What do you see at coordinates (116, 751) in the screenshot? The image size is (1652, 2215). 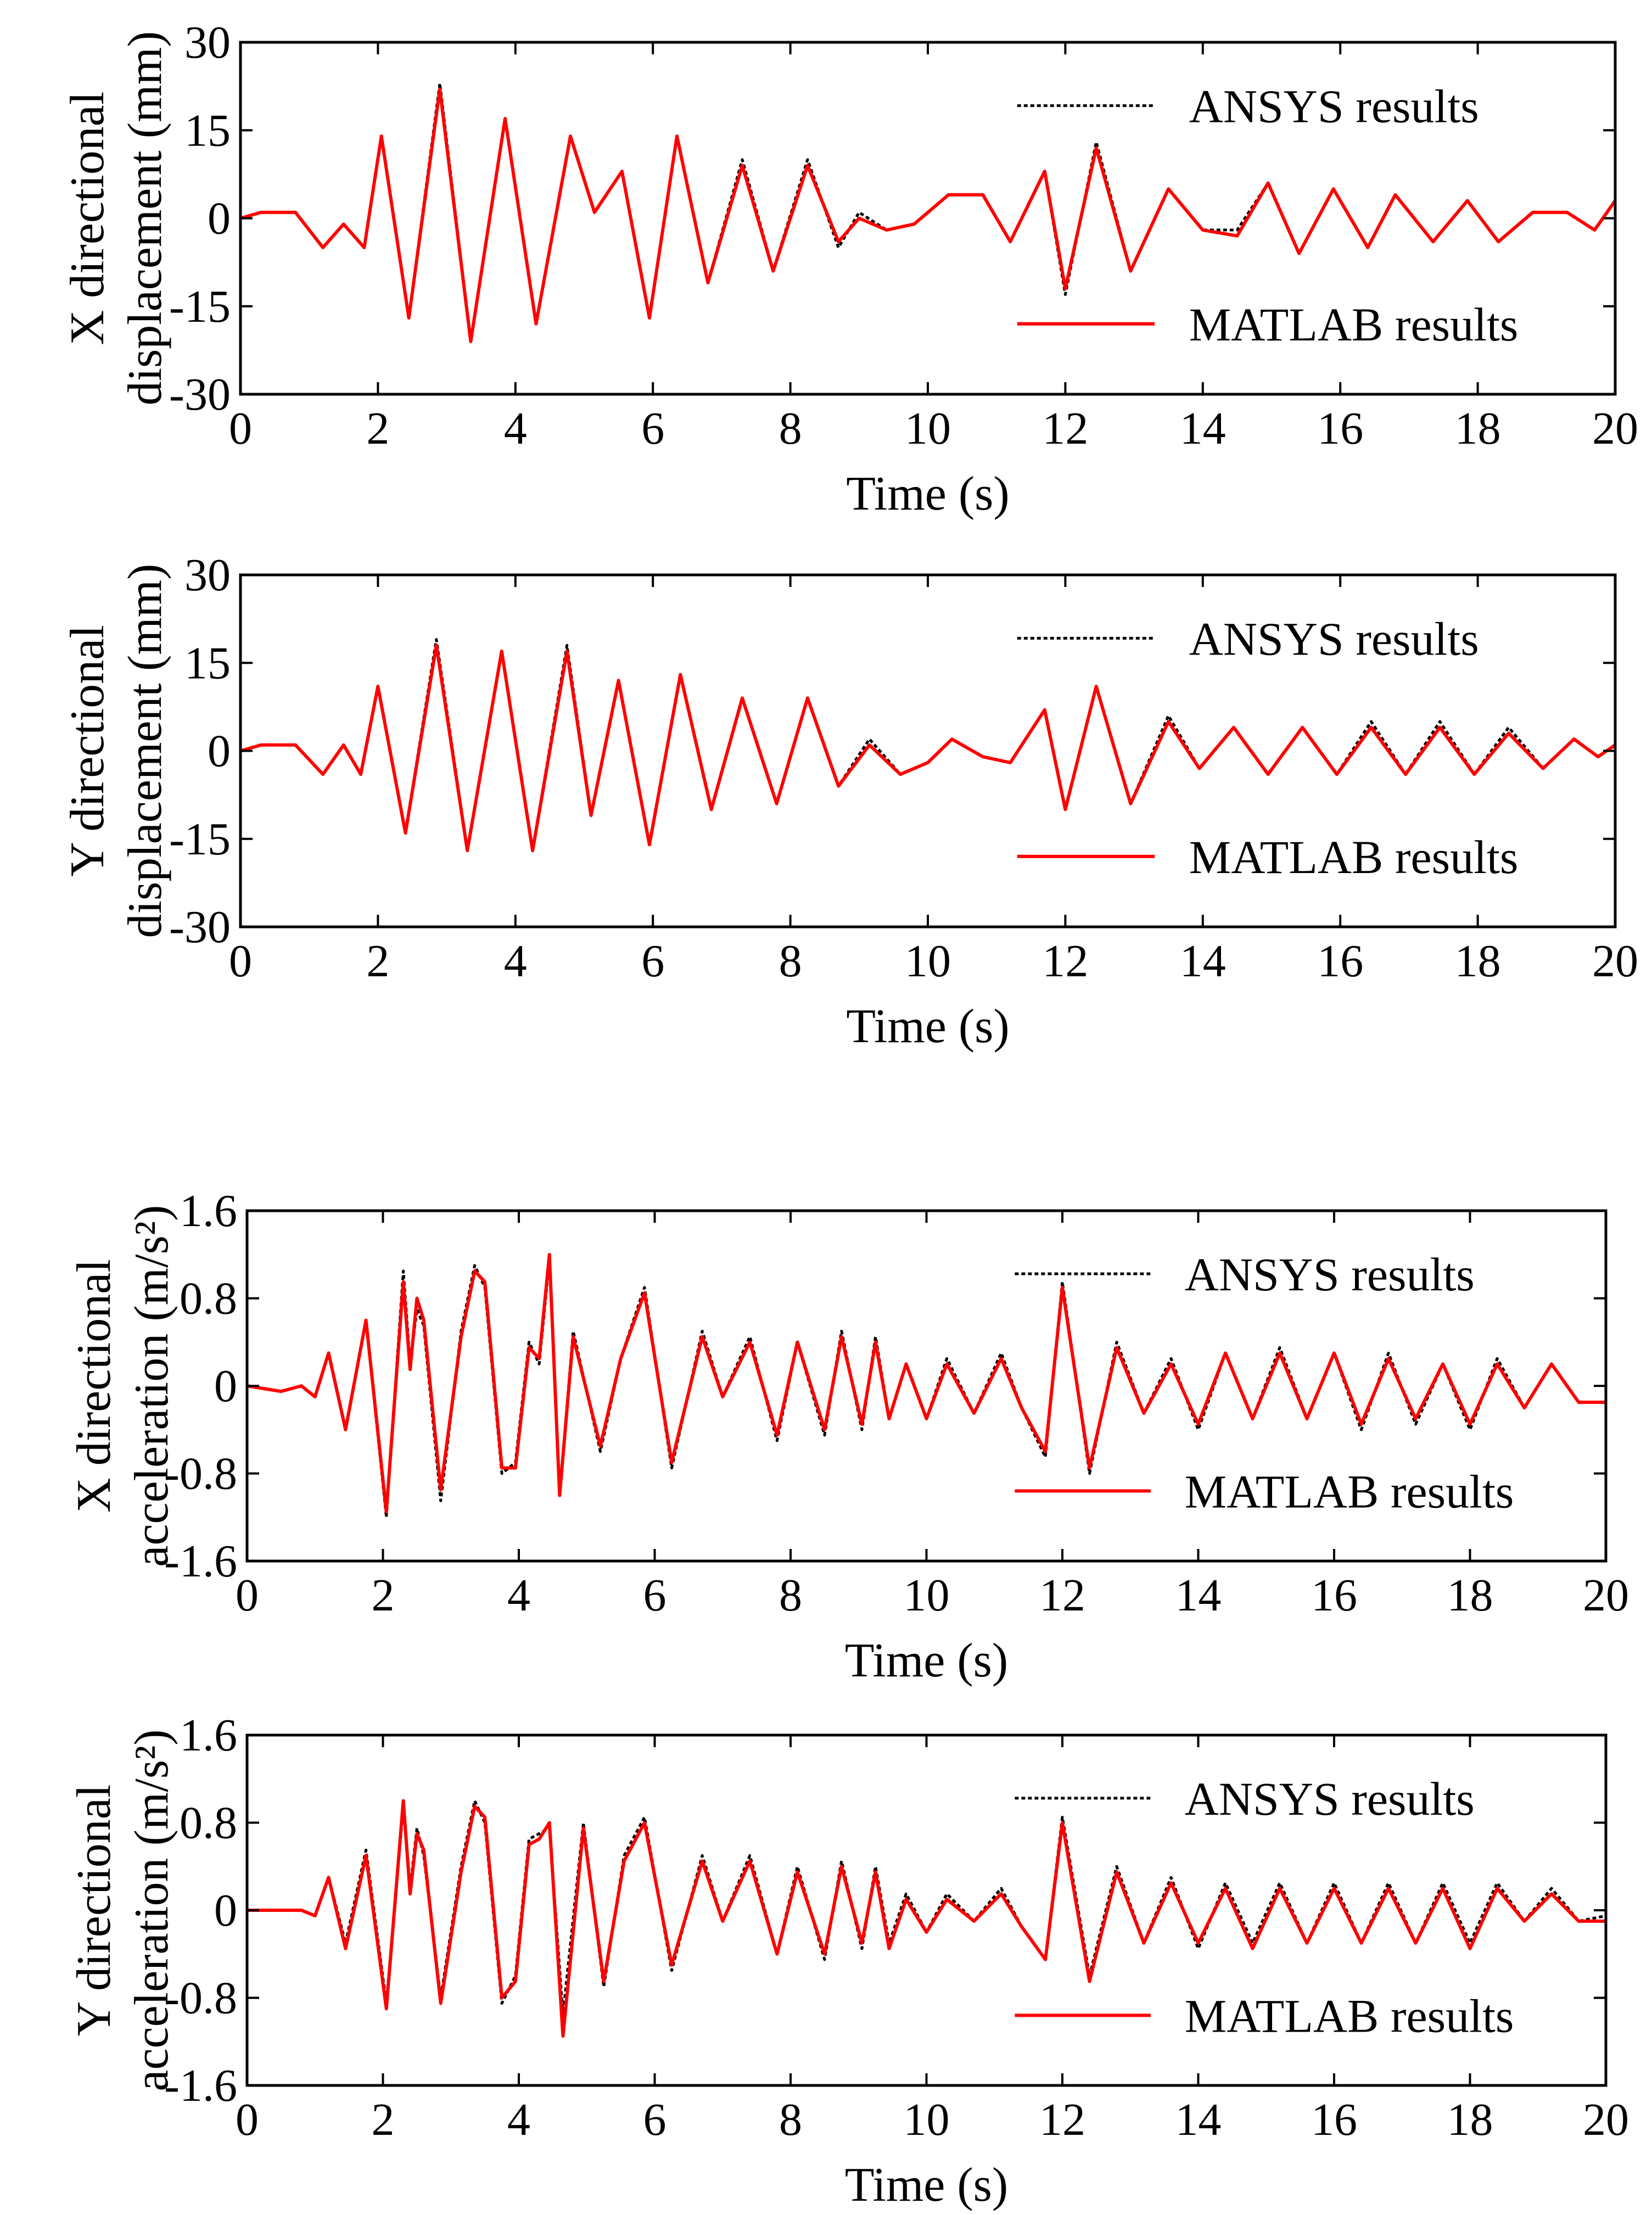 I see `y-axis-label: Y directionaldisplacement (mm)` at bounding box center [116, 751].